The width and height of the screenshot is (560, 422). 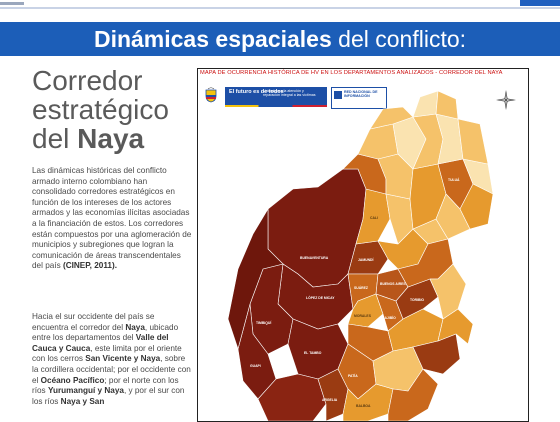 I want to click on title-line-3-bold: Naya, so click(x=111, y=138).